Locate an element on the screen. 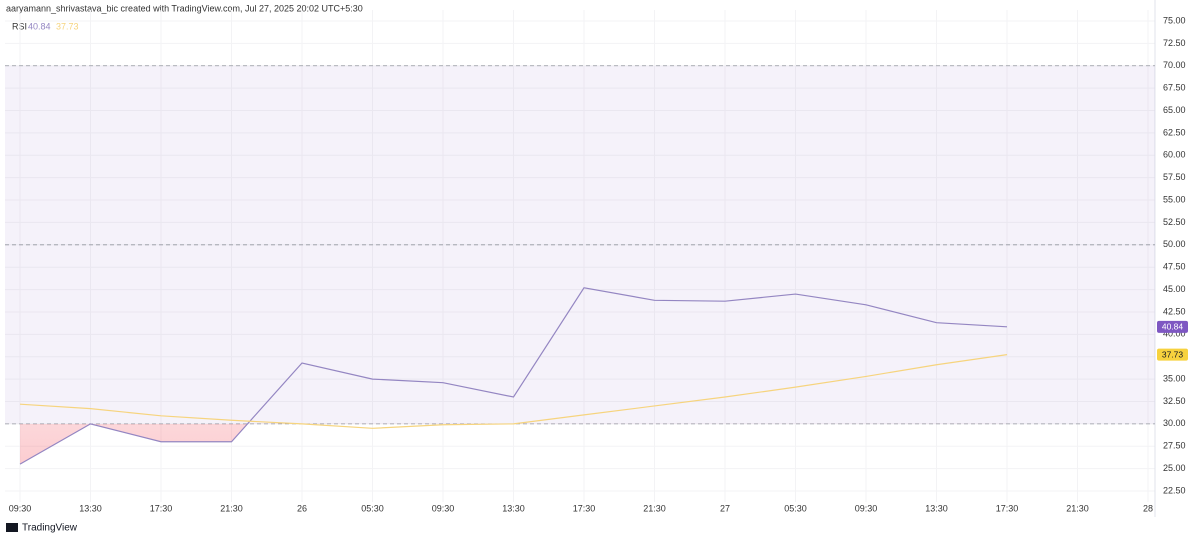 This screenshot has height=542, width=1200. x-tick-label: 26 is located at coordinates (302, 508).